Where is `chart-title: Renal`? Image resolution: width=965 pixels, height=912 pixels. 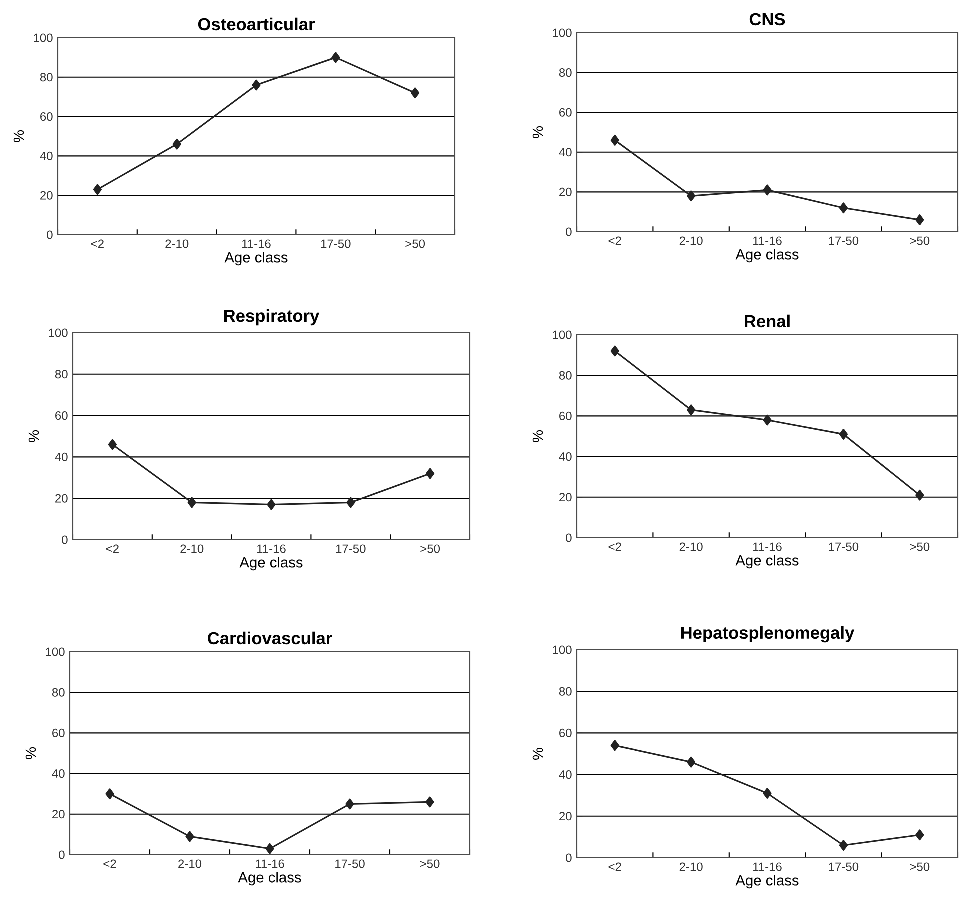
chart-title: Renal is located at coordinates (767, 321).